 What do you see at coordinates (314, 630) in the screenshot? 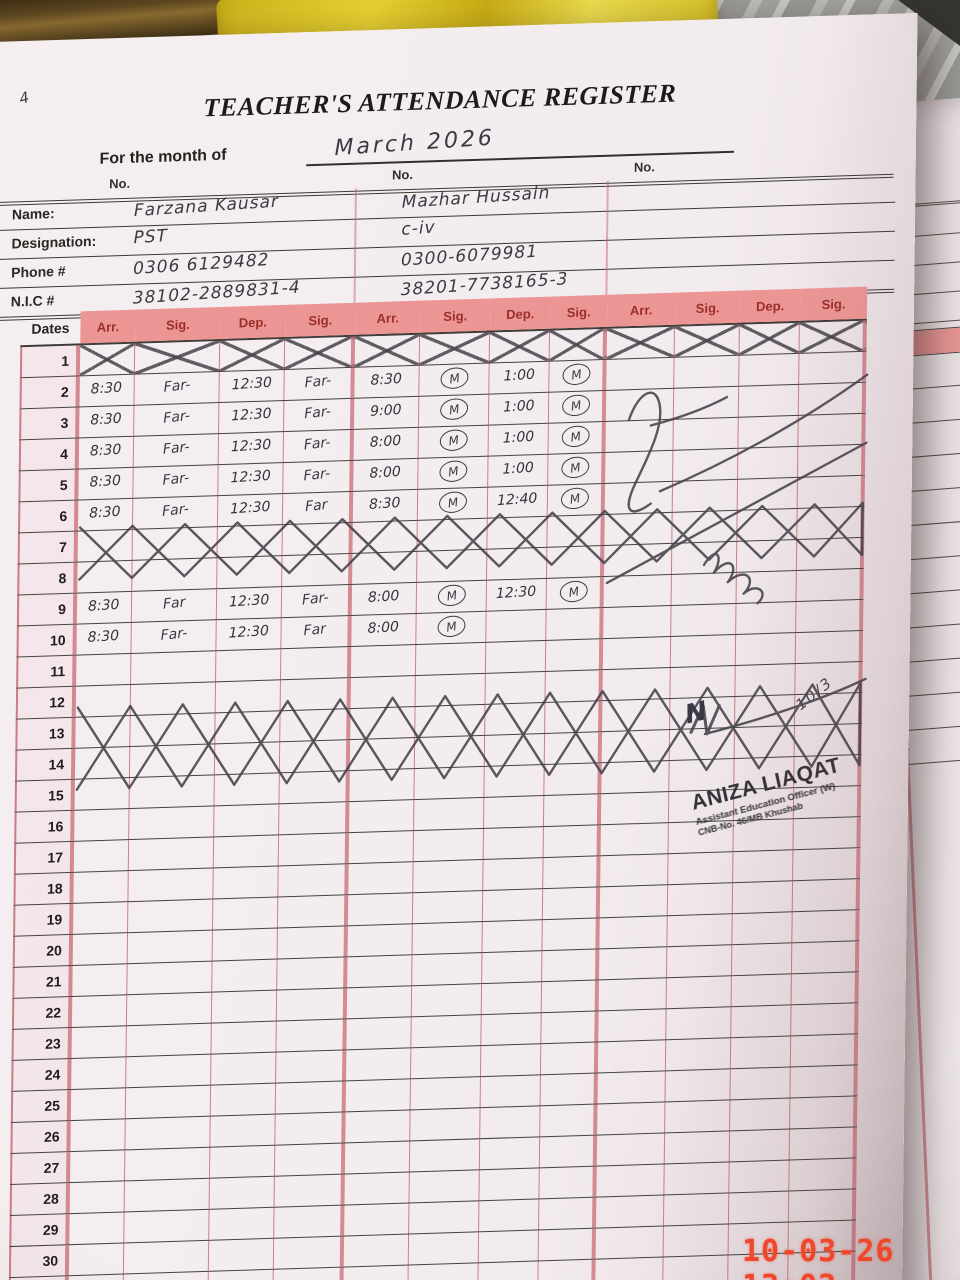
I see `signature-entry: Far` at bounding box center [314, 630].